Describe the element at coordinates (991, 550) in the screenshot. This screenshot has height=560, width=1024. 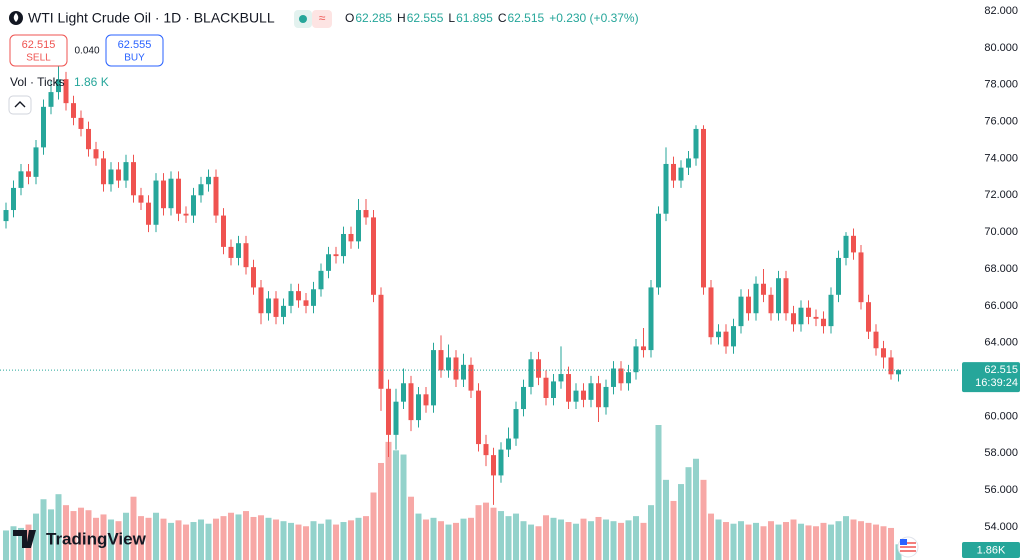
I see `volume-axis-label: 1.86K` at that location.